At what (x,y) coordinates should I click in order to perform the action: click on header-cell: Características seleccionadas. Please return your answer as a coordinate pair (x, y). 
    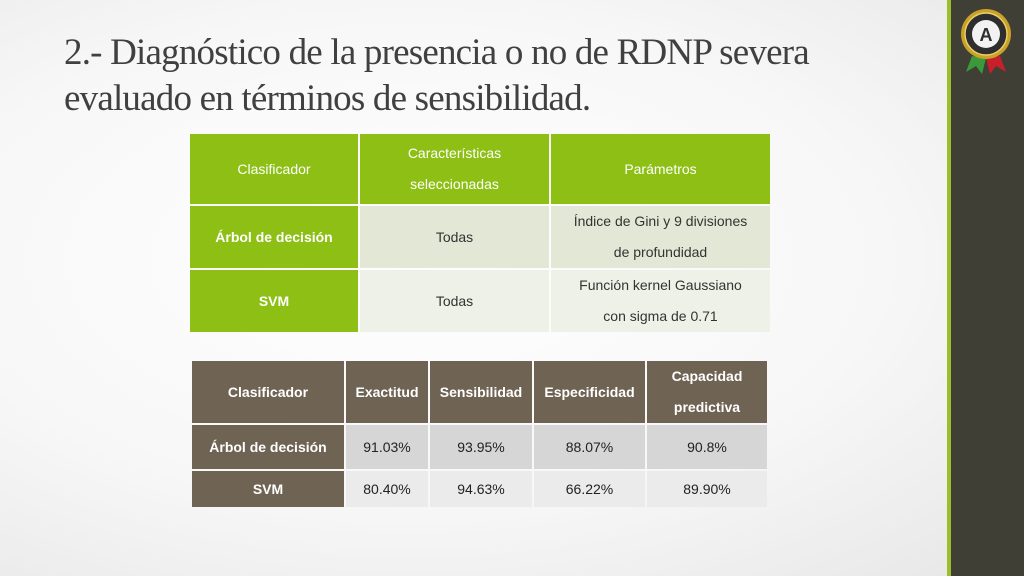
    Looking at the image, I should click on (454, 169).